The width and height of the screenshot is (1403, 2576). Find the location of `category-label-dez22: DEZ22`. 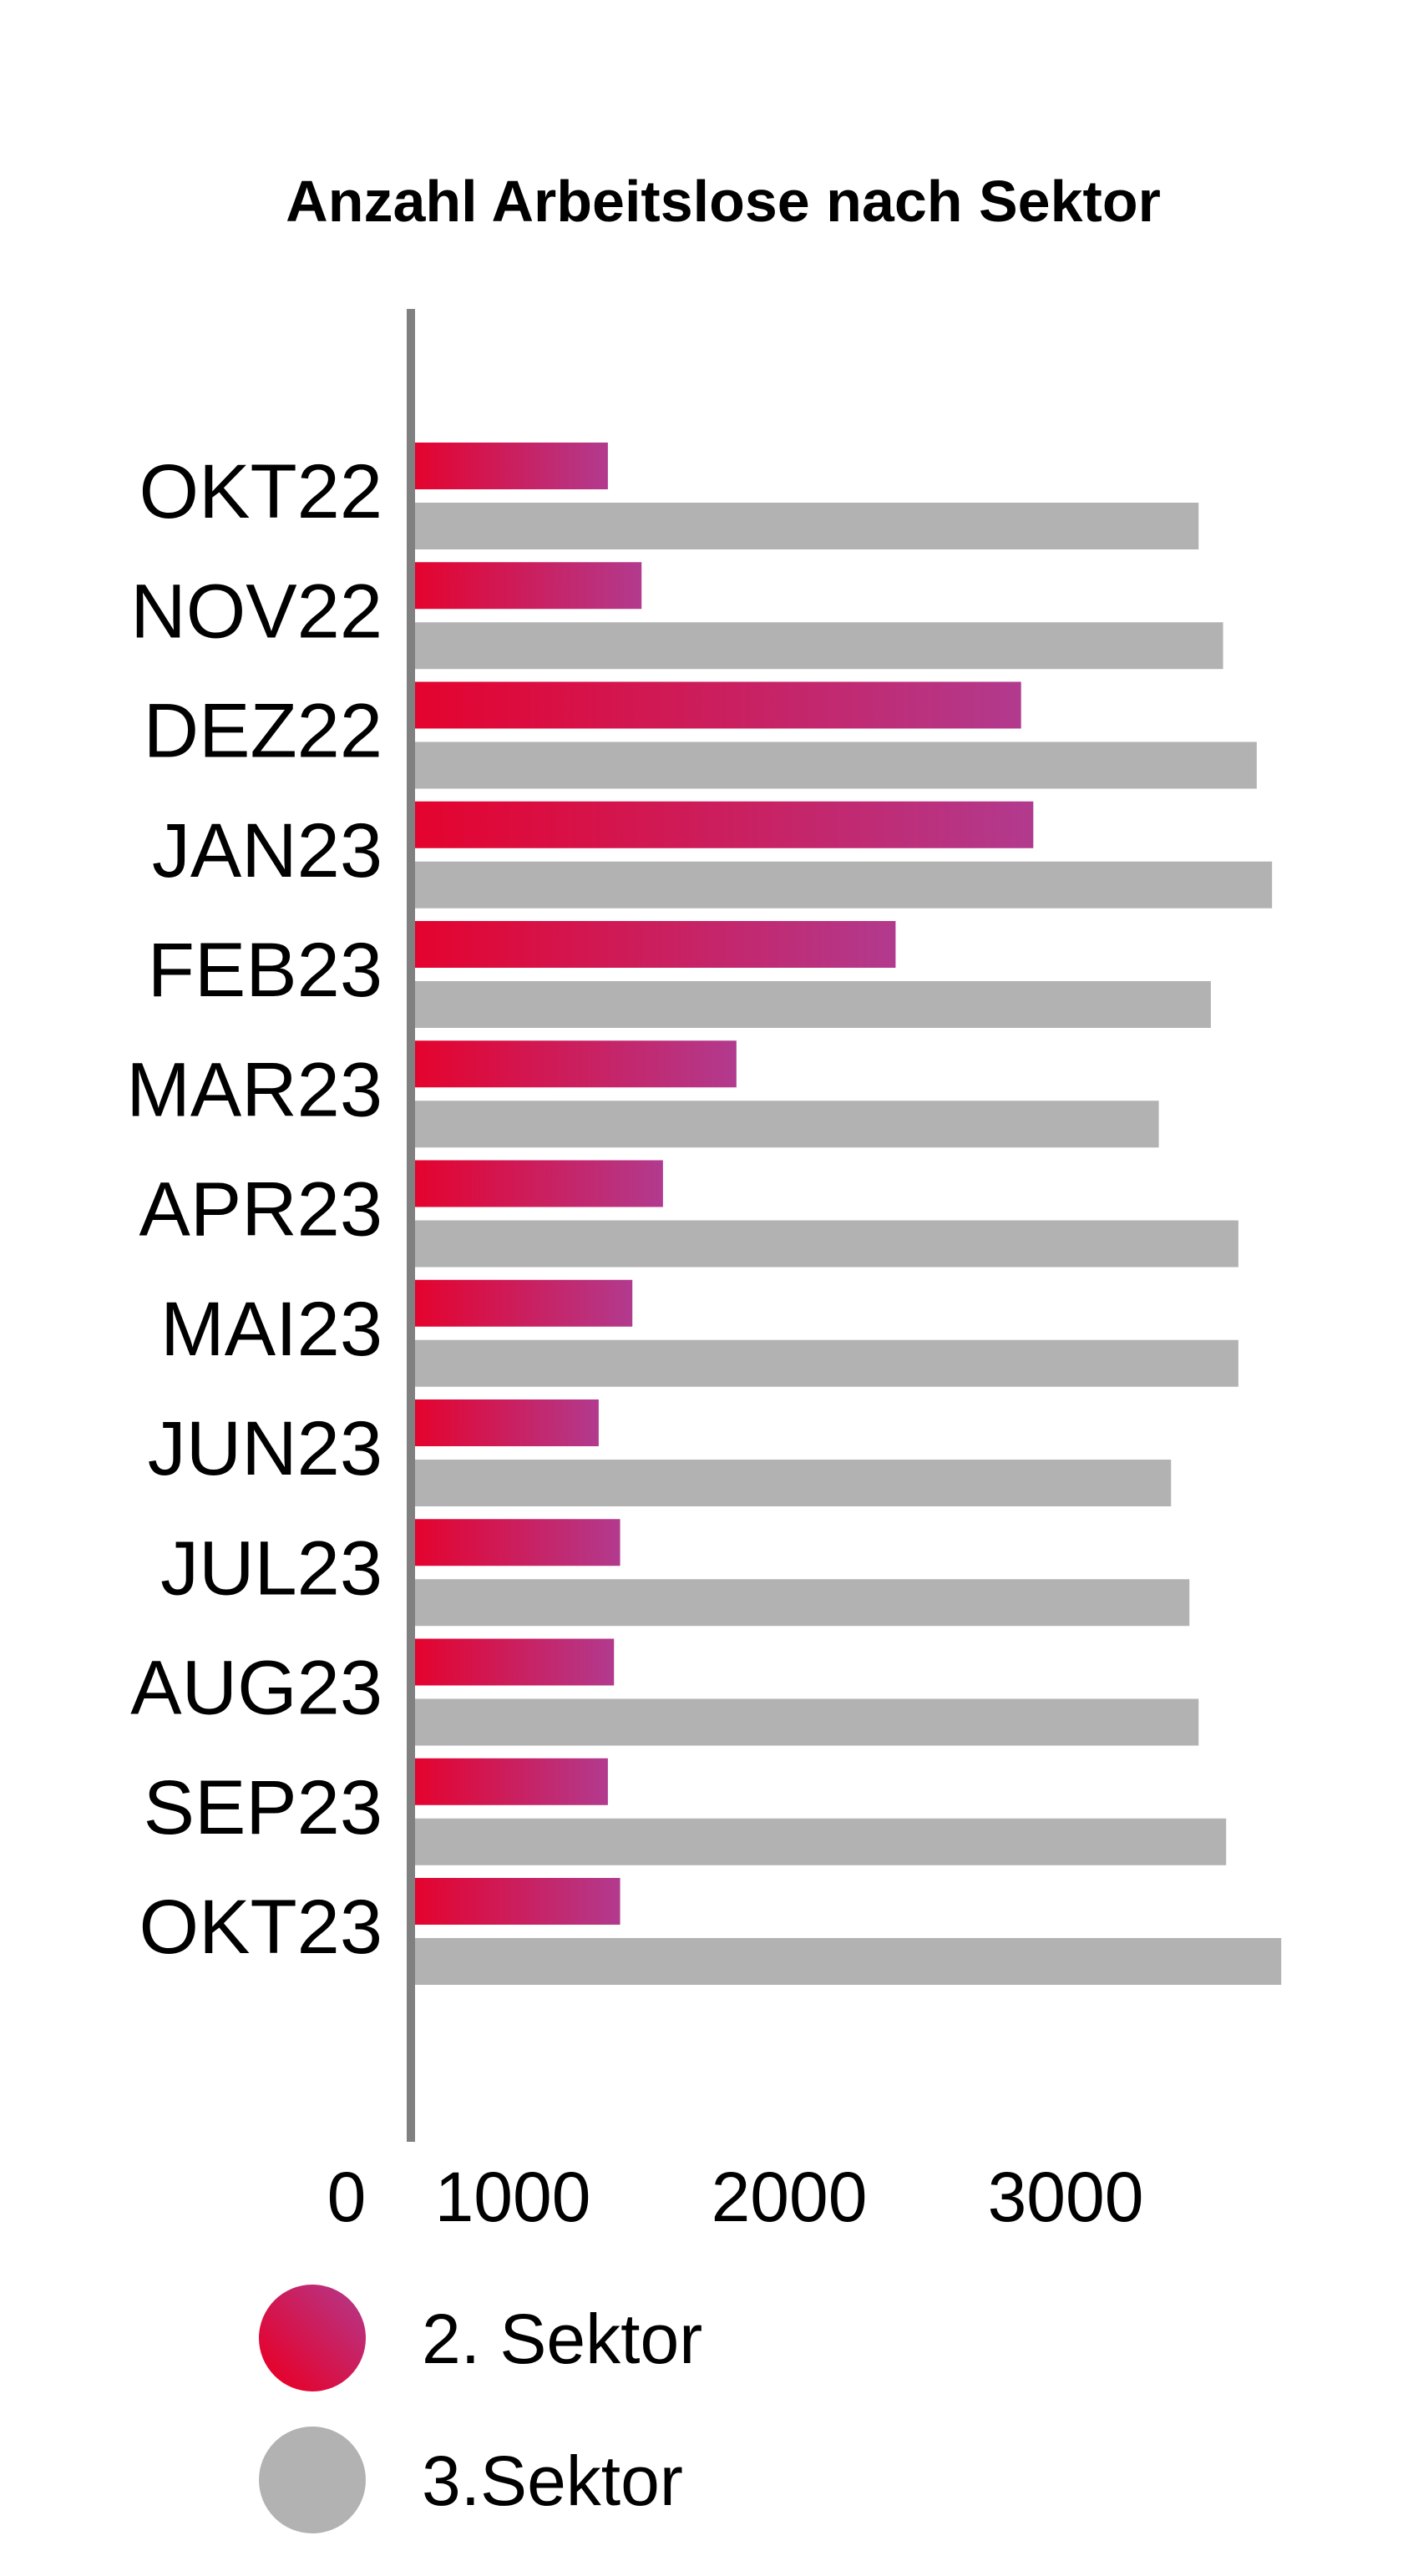

category-label-dez22: DEZ22 is located at coordinates (263, 731).